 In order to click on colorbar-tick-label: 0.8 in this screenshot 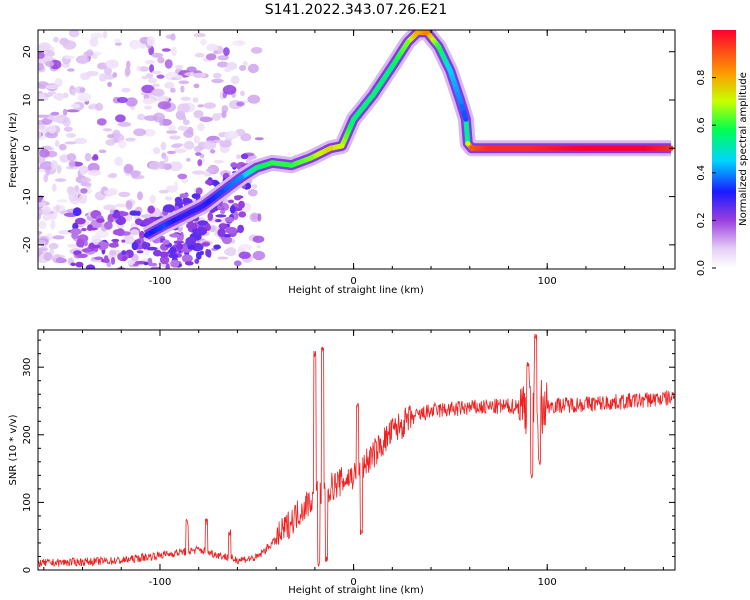, I will do `click(701, 78)`.